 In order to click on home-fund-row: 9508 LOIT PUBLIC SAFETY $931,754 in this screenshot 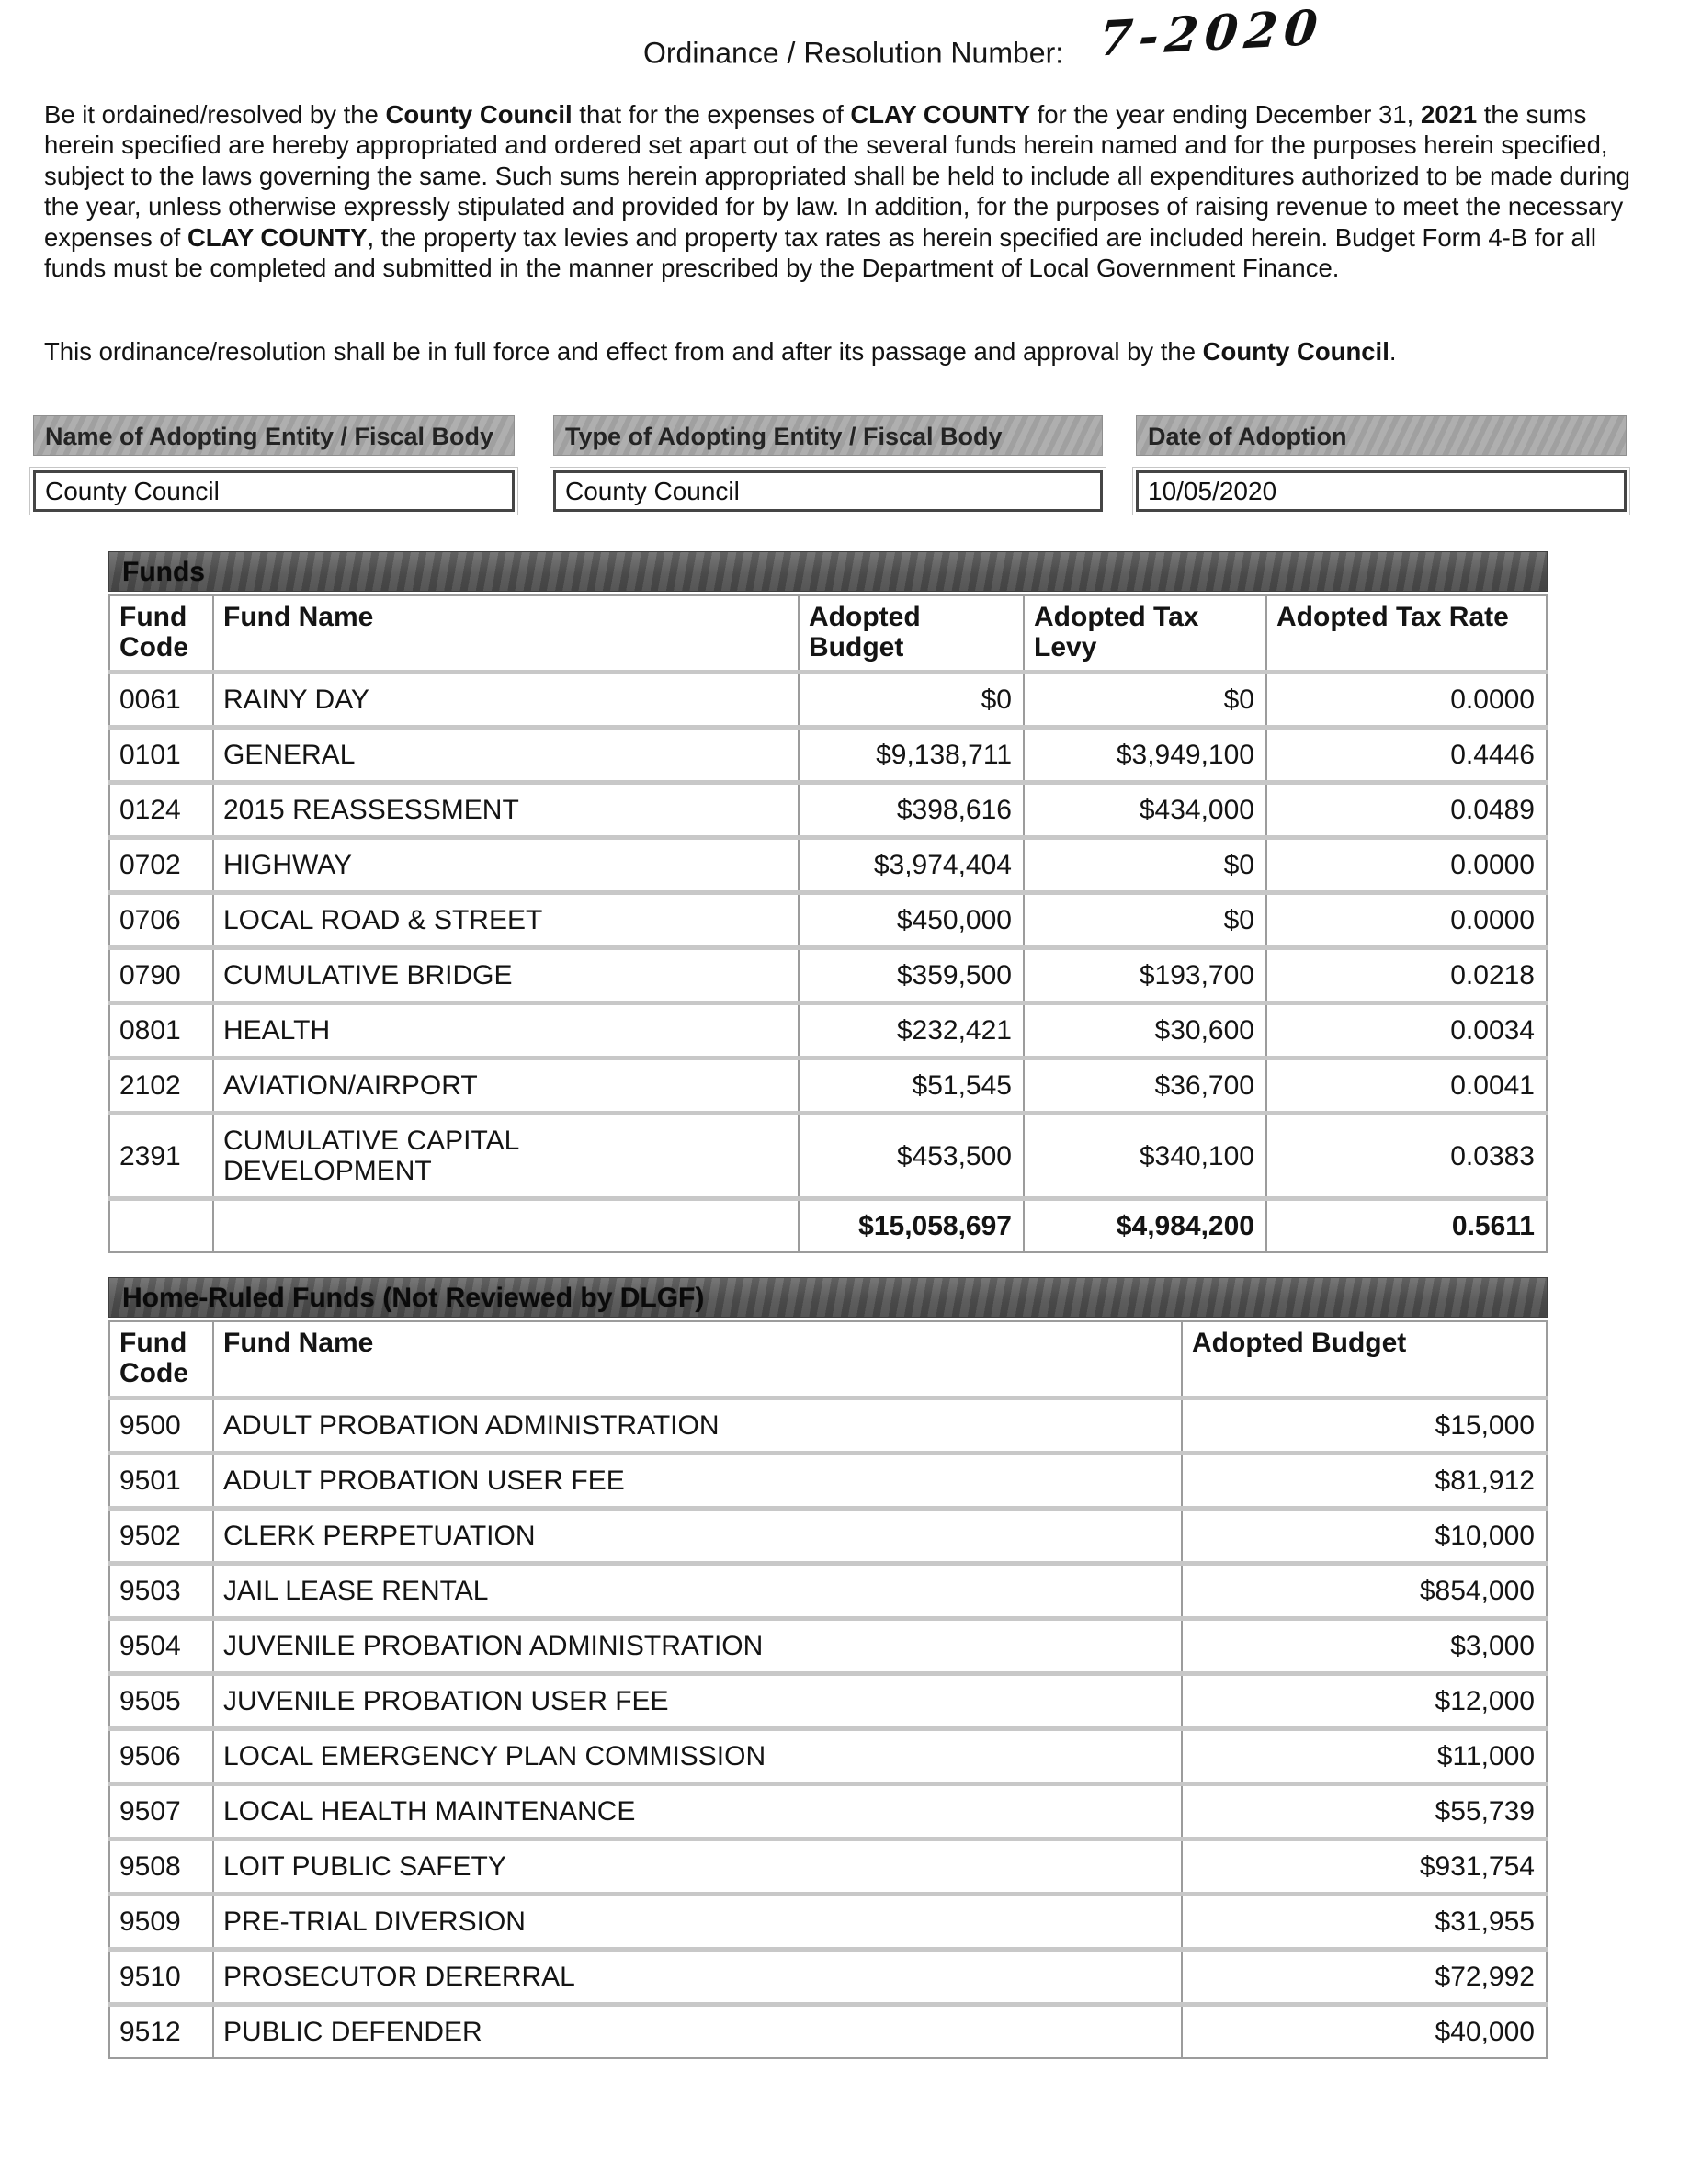, I will do `click(828, 1867)`.